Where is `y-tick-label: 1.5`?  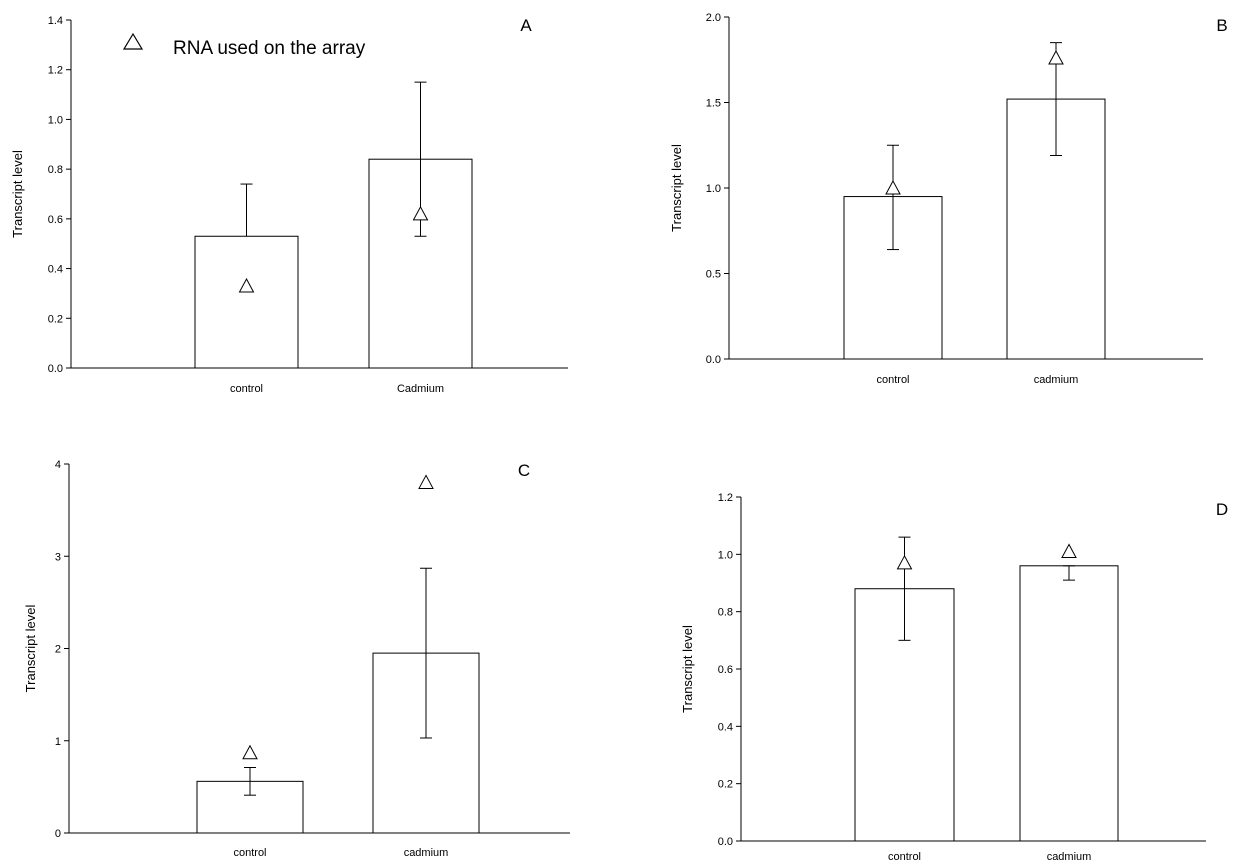 y-tick-label: 1.5 is located at coordinates (713, 104).